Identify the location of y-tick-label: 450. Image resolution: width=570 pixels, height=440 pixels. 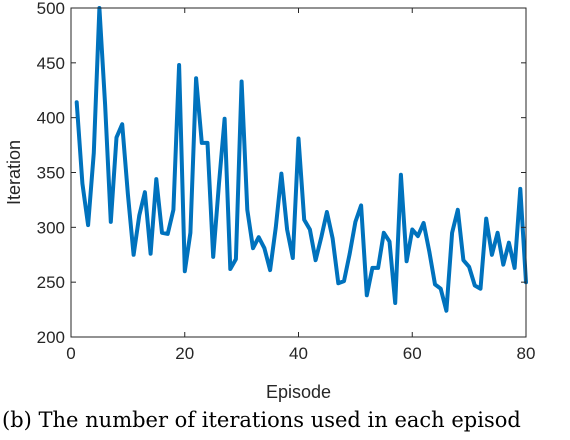
(51, 63).